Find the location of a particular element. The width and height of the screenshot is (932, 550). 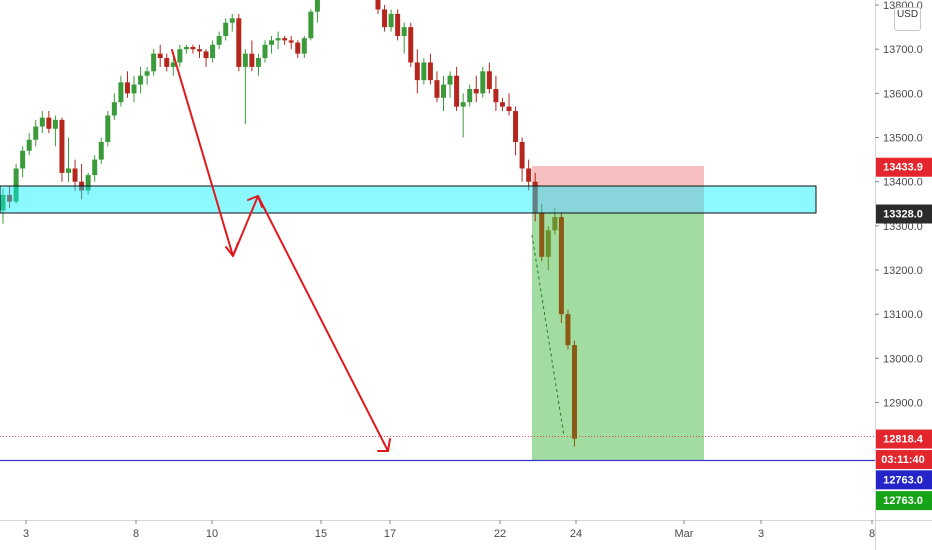

price-tag-label: 12818.4 is located at coordinates (903, 440).